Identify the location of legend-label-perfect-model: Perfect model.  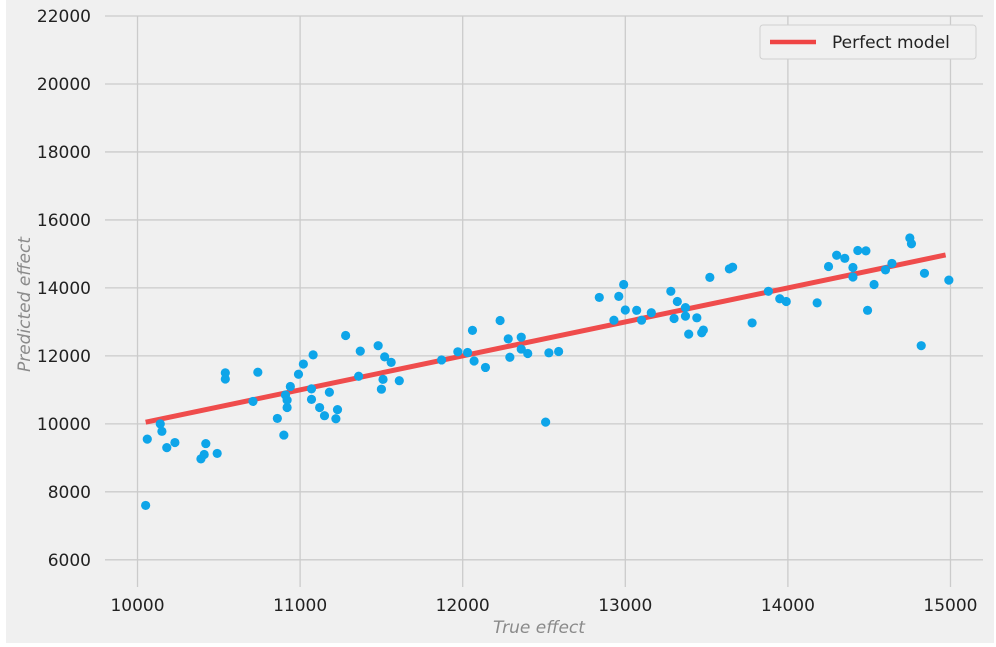
(891, 43).